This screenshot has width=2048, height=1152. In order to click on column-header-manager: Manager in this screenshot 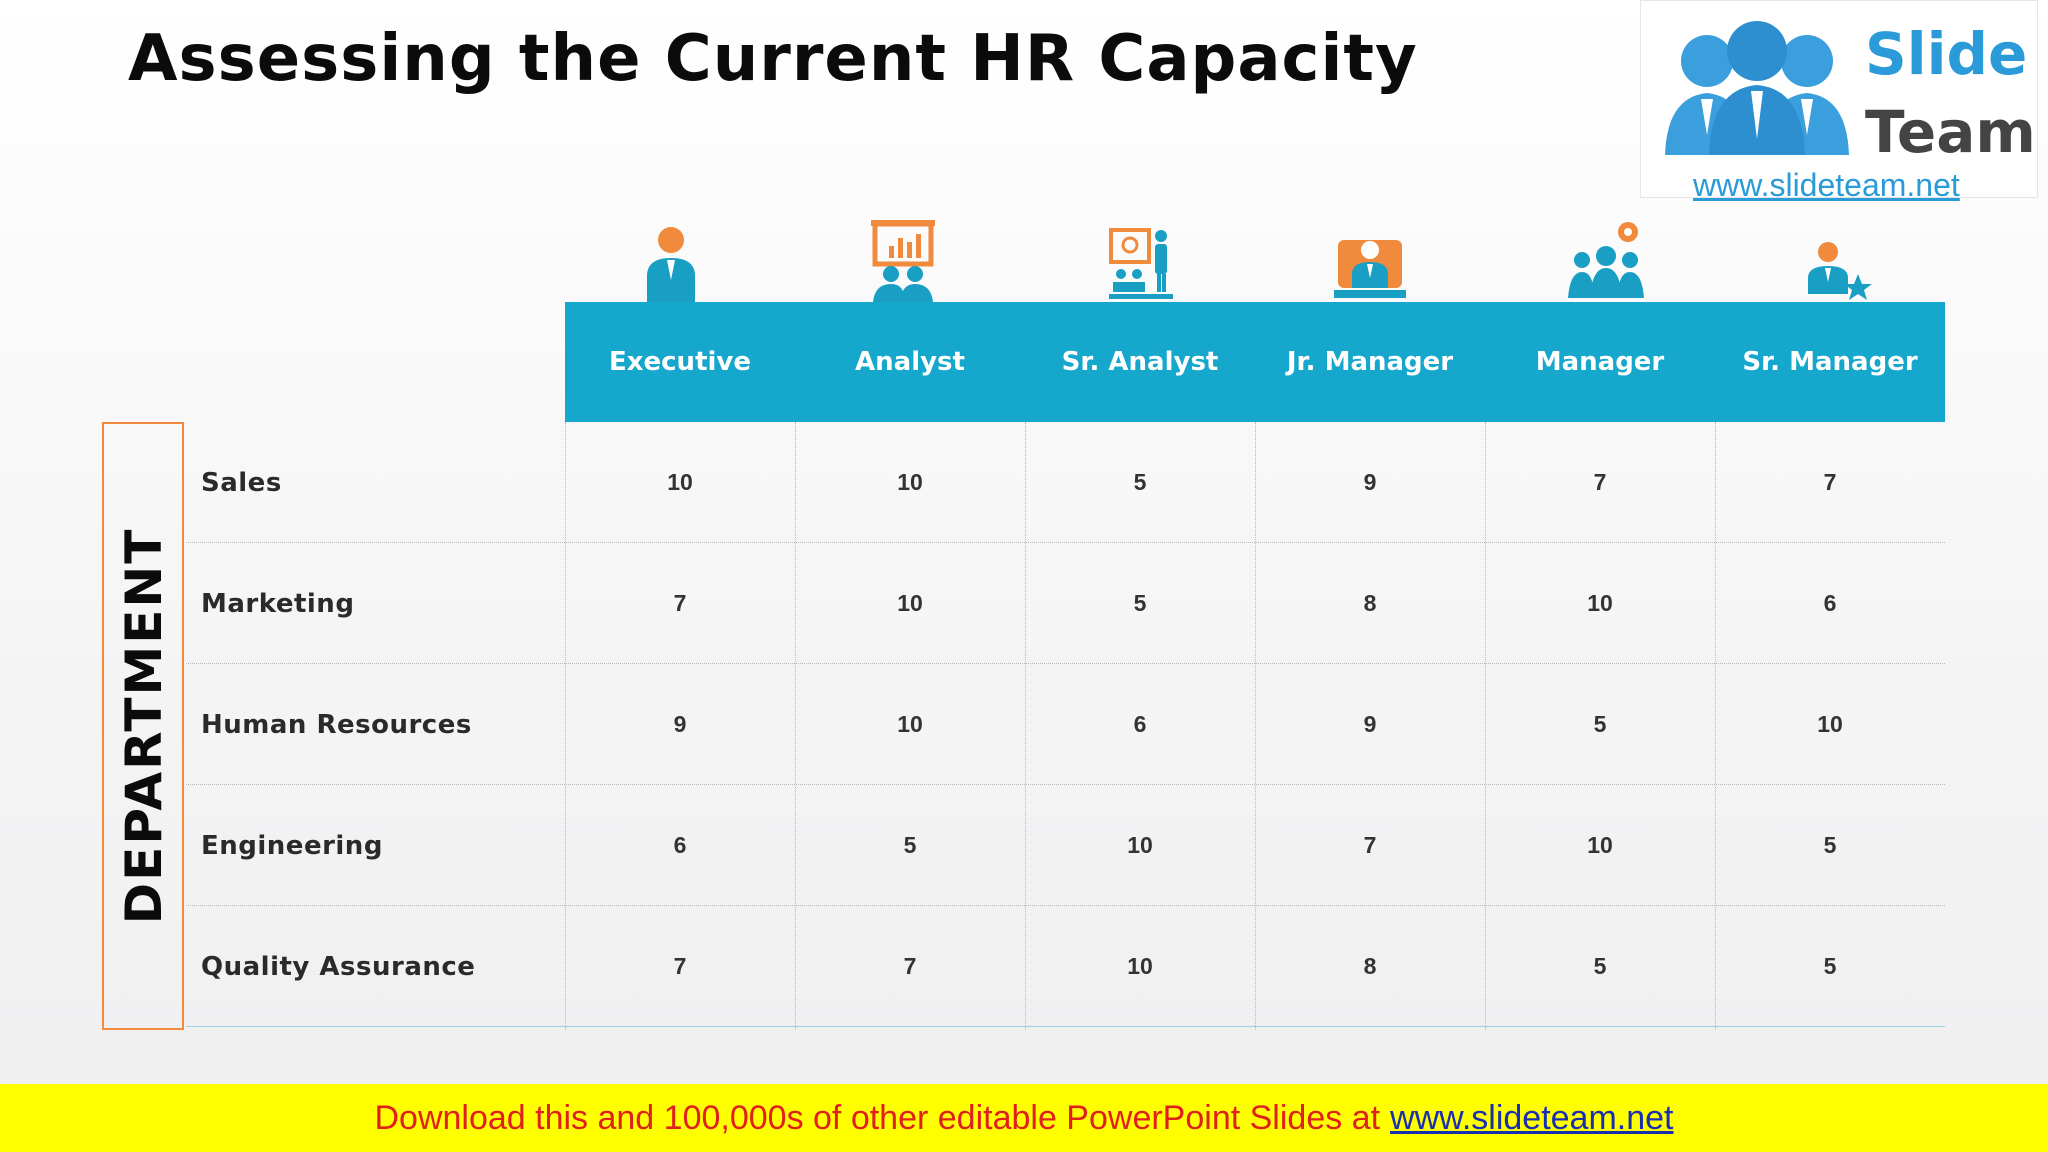, I will do `click(1600, 362)`.